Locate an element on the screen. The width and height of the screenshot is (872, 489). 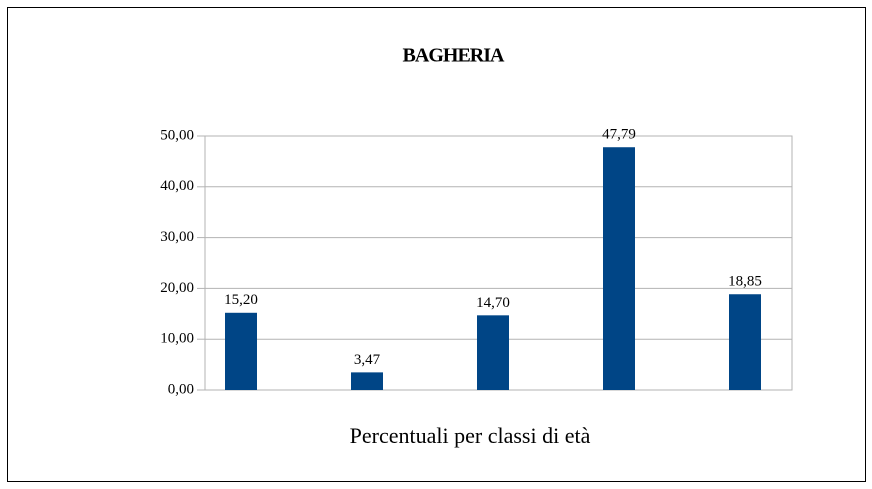
data-label: 15,20 is located at coordinates (241, 300).